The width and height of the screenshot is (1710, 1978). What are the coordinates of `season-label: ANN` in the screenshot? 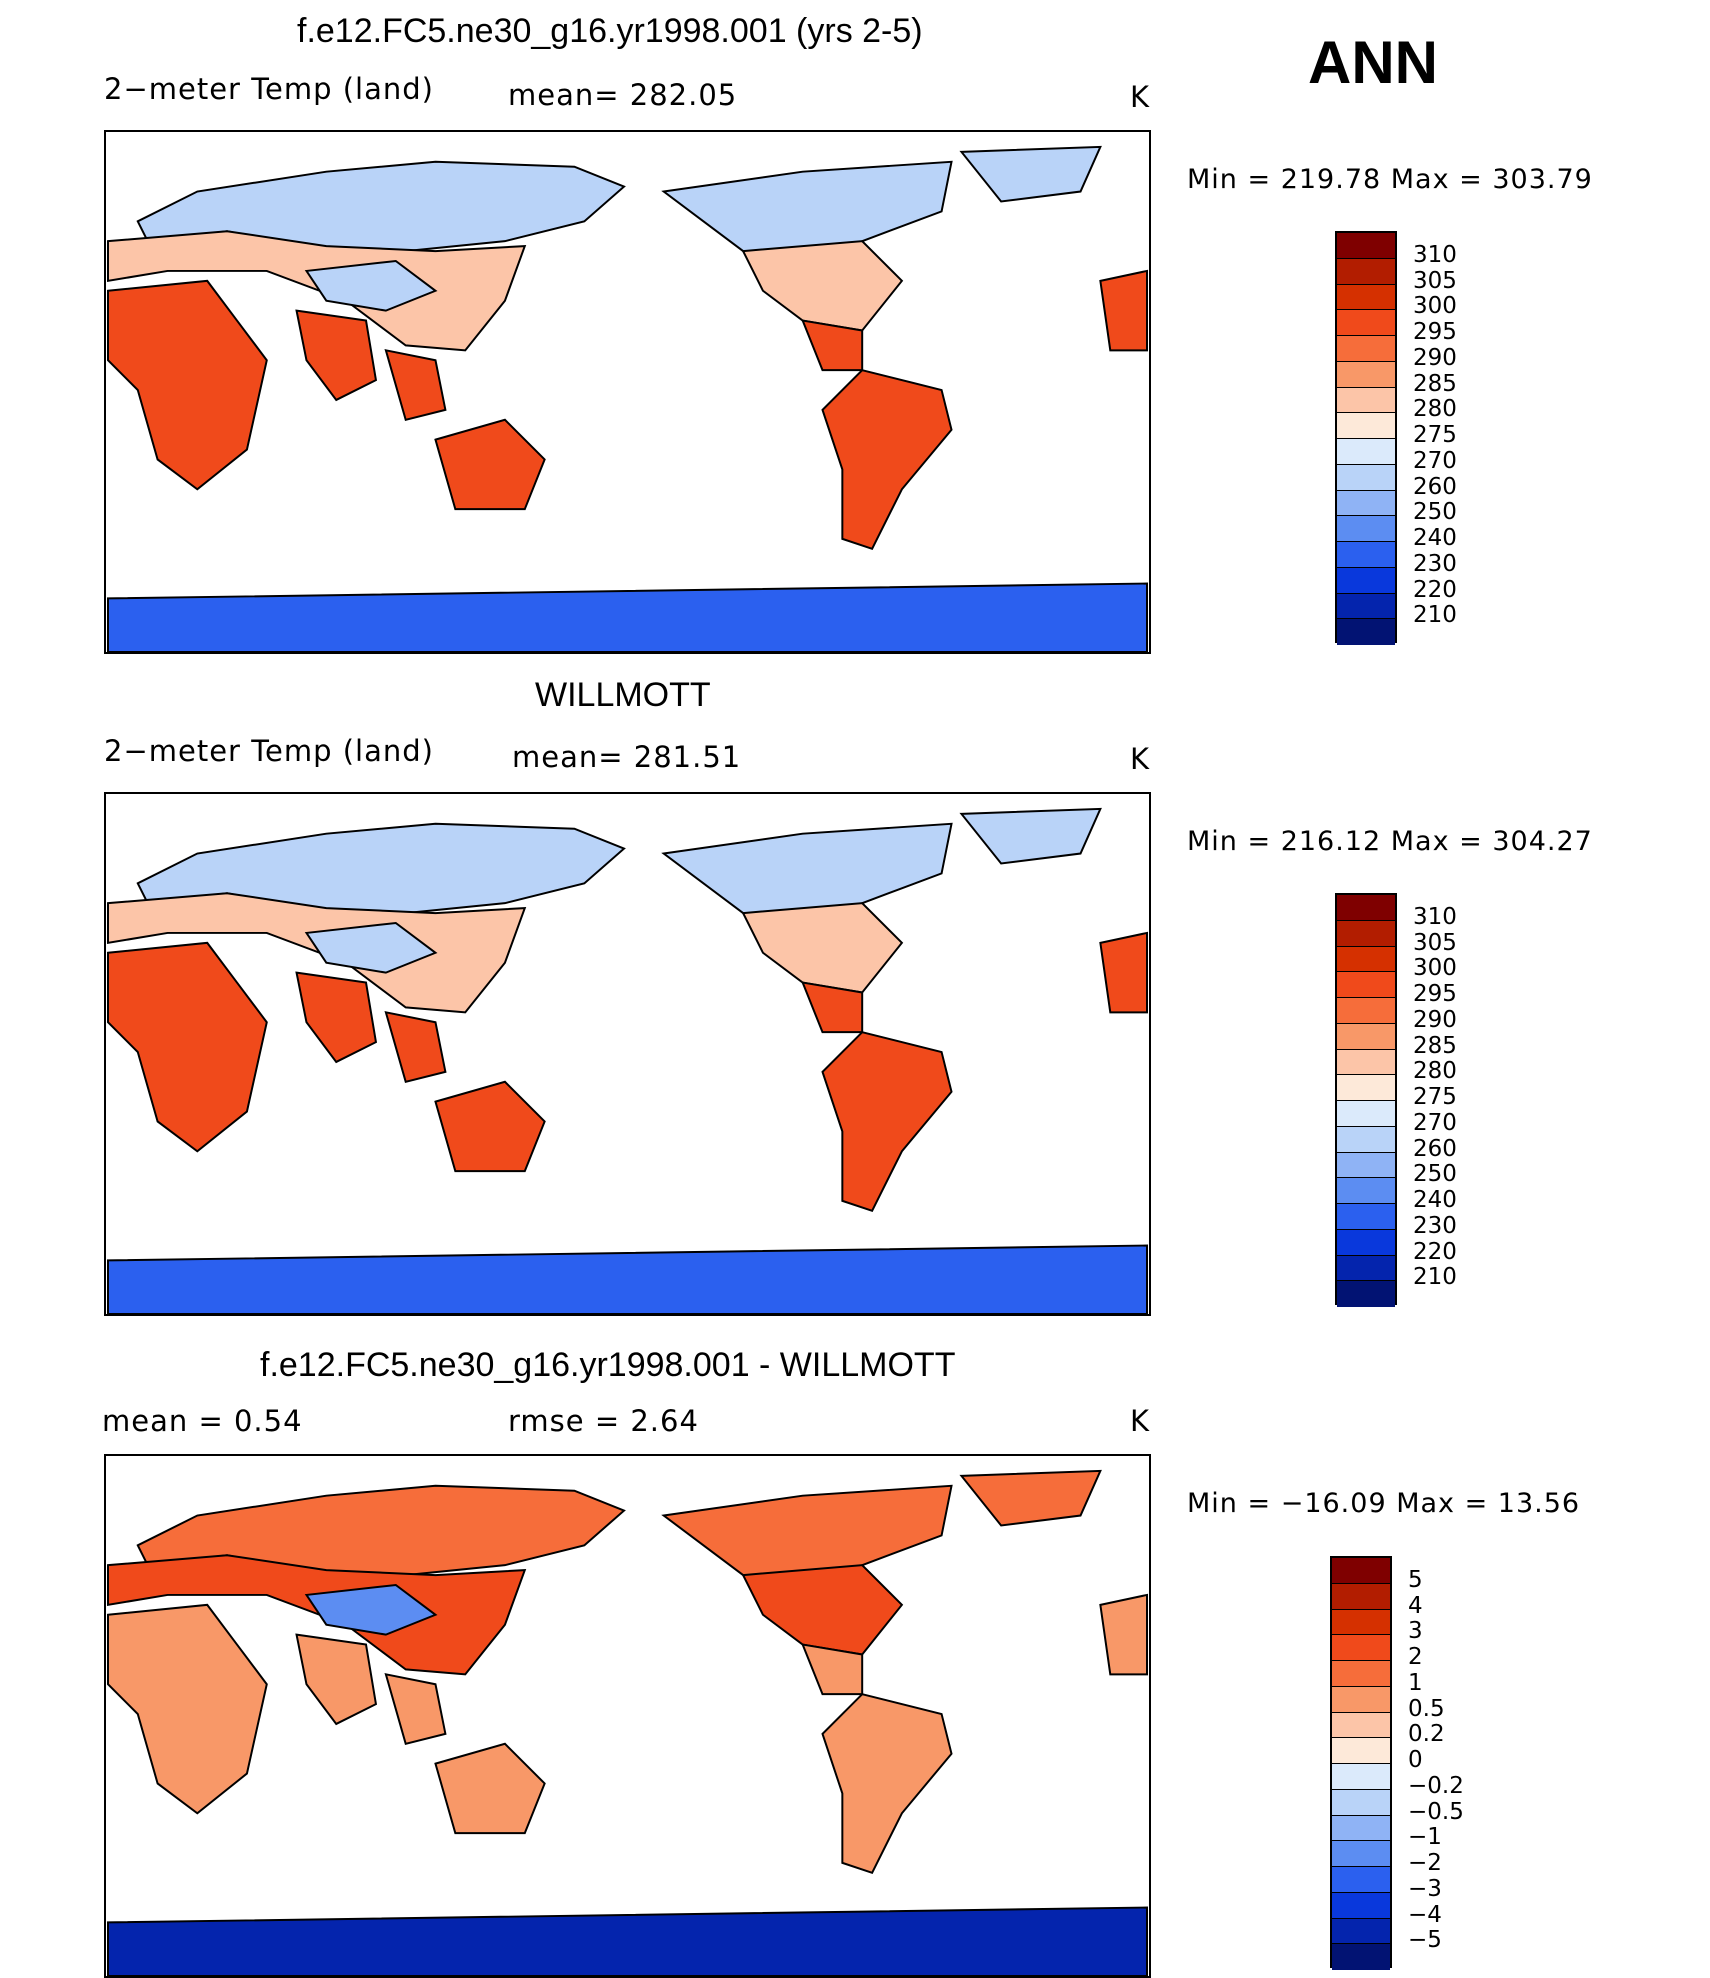 It's located at (1373, 62).